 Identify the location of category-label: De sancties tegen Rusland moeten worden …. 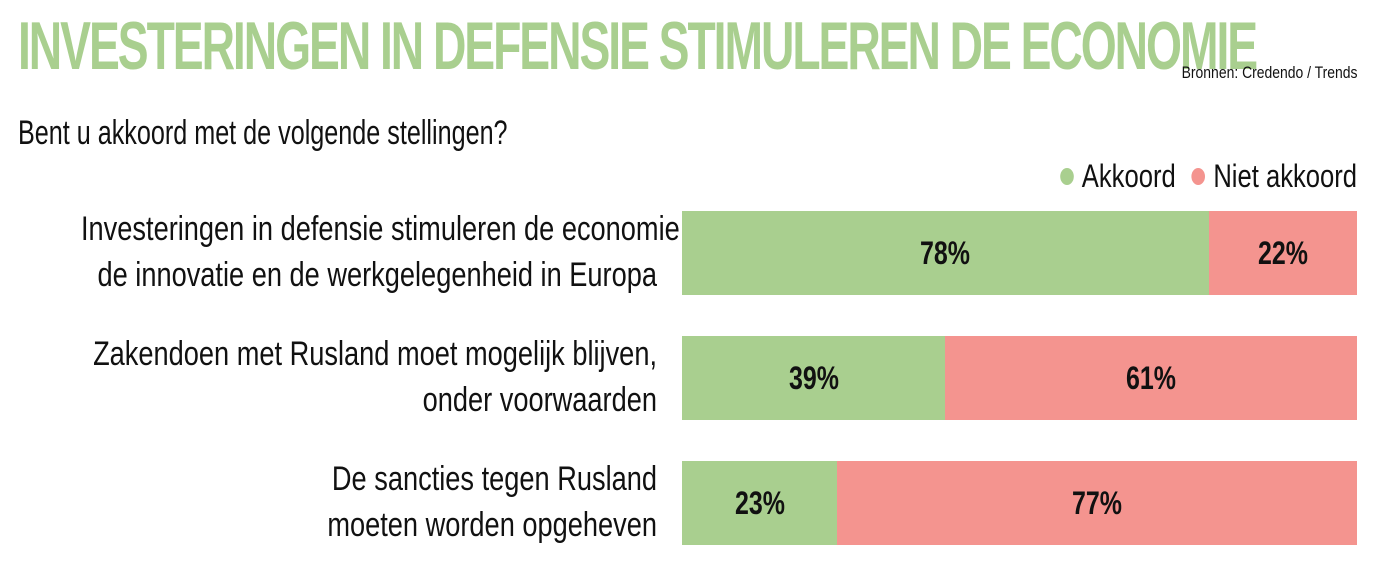
(328, 502).